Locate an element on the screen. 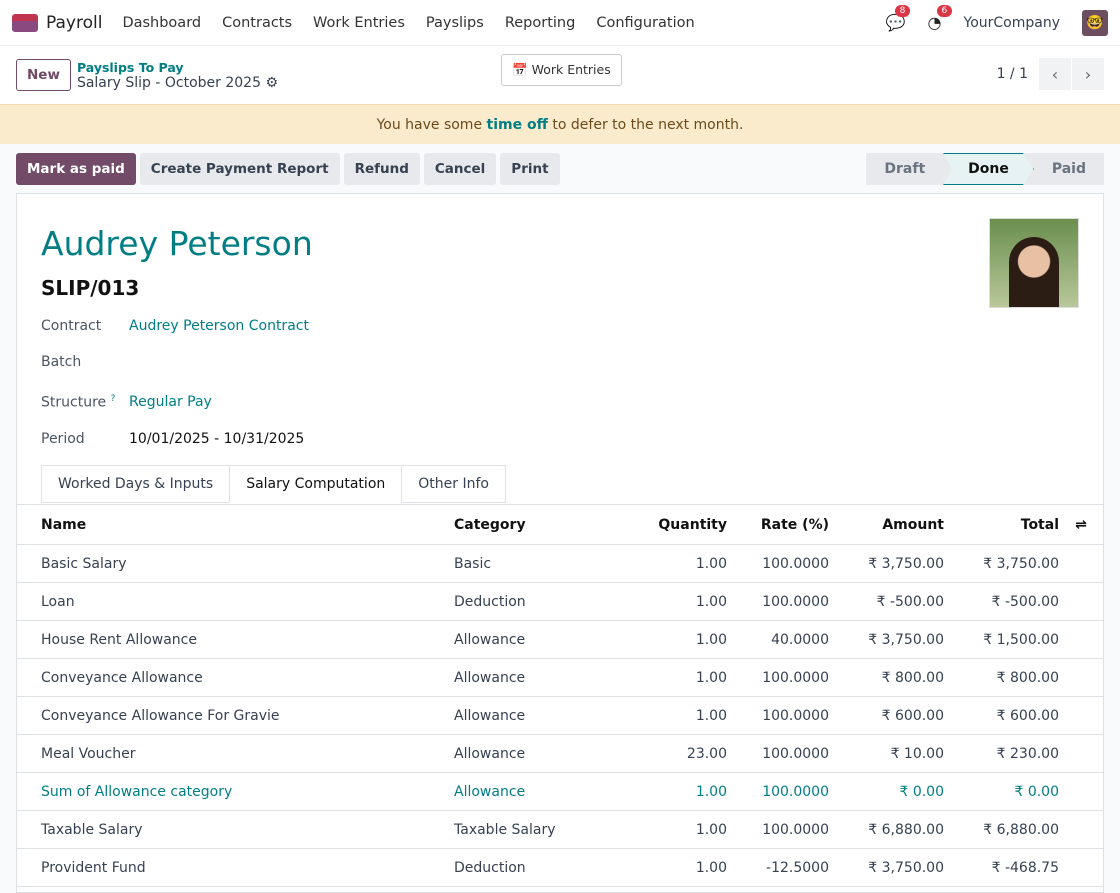 This screenshot has height=893, width=1120. work-entries-button: 📅 Work Entries is located at coordinates (561, 70).